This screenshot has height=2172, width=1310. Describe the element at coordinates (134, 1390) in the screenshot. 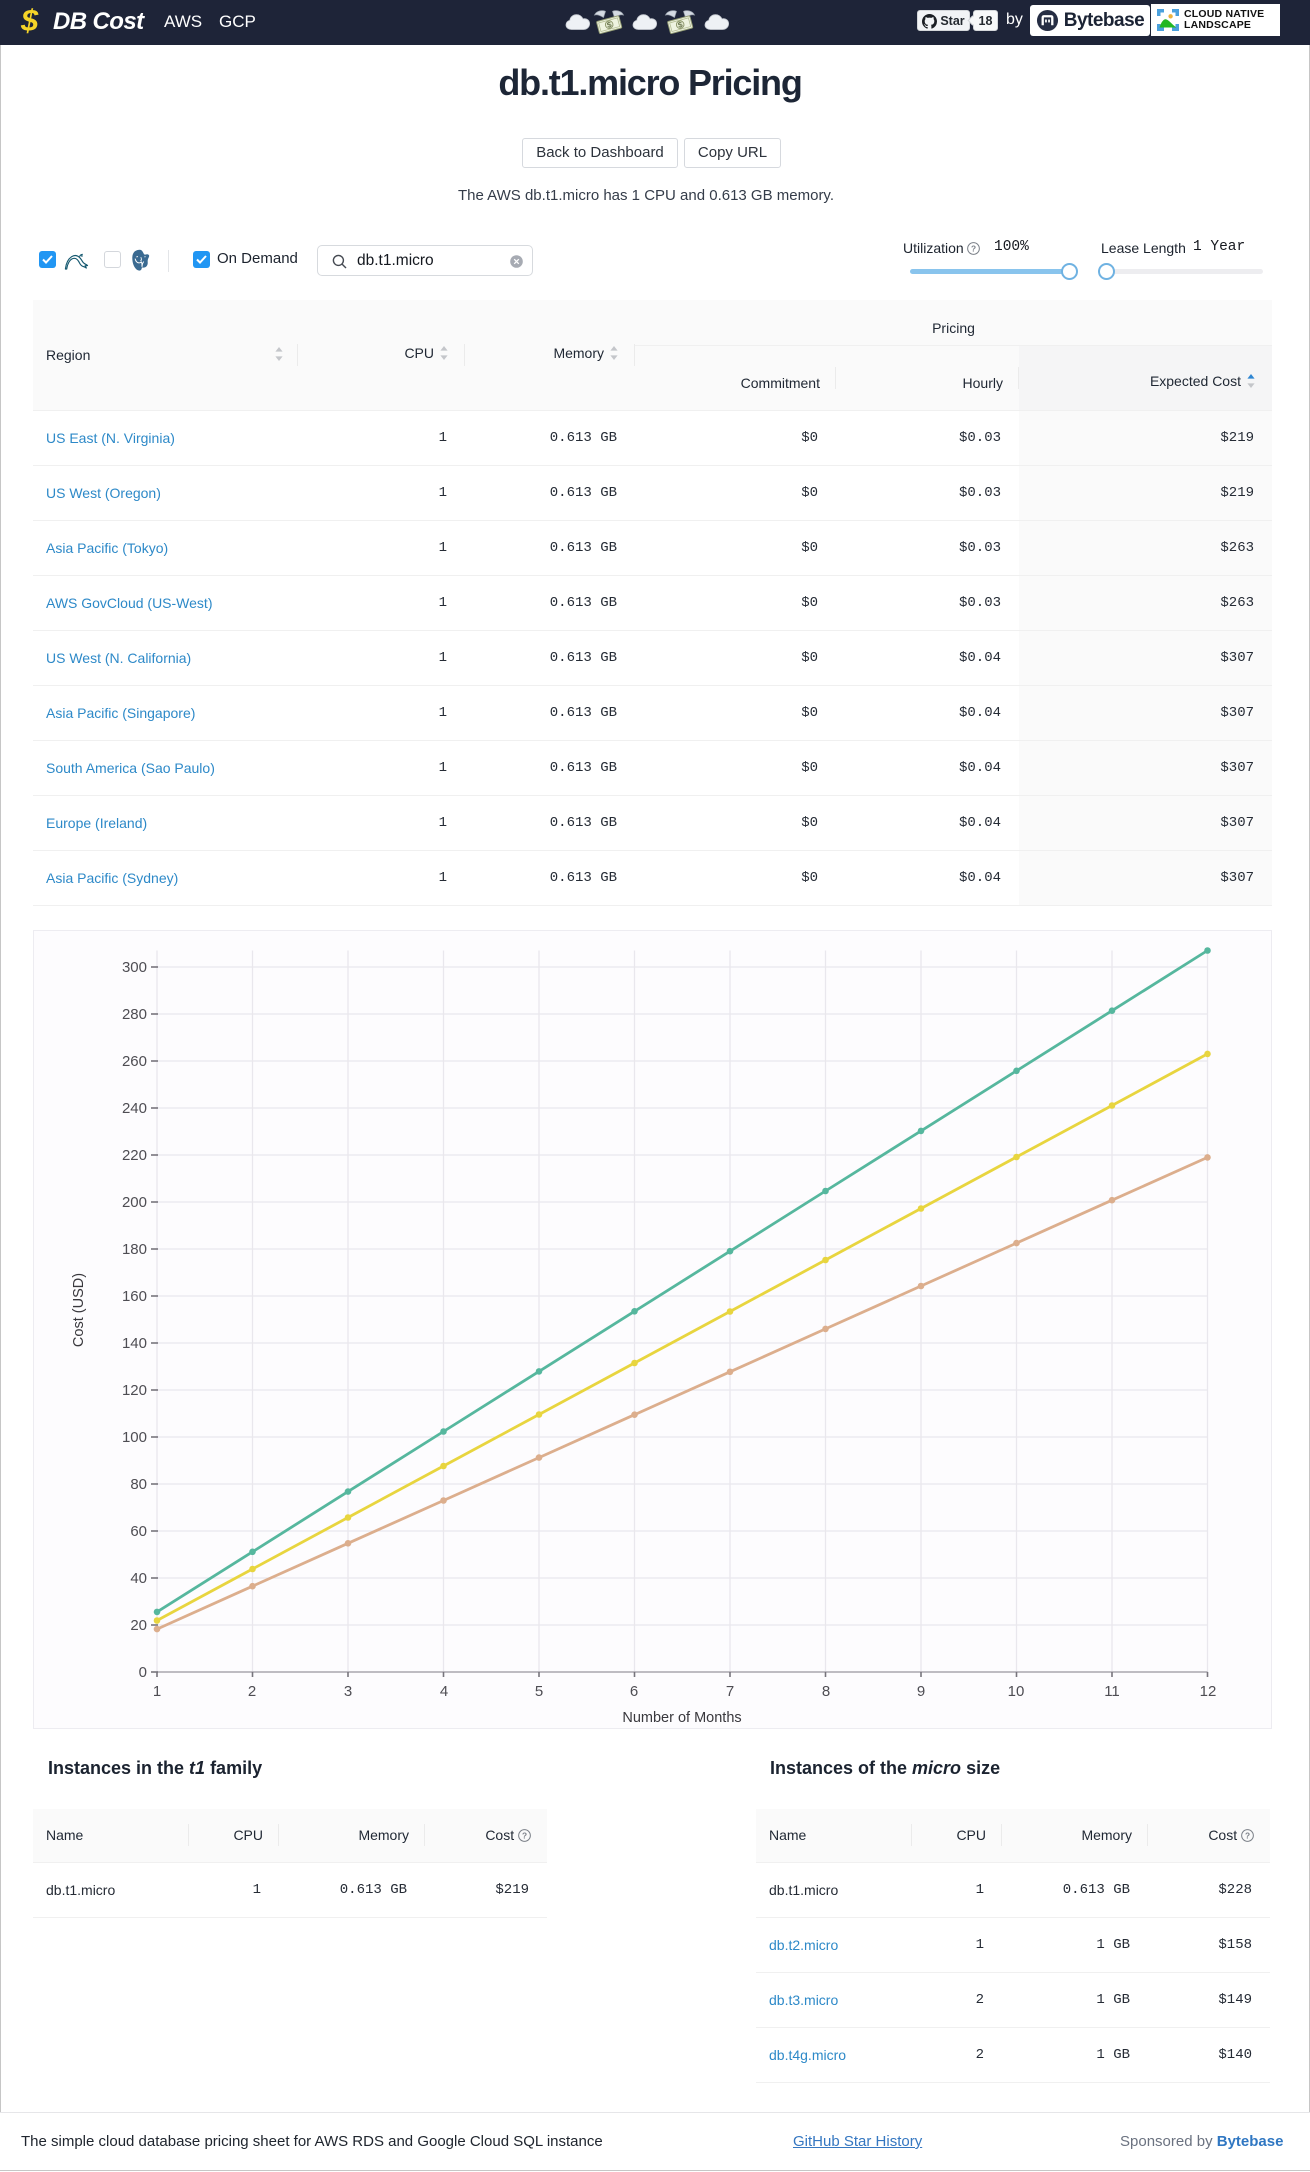

I see `svg-text: 120` at that location.